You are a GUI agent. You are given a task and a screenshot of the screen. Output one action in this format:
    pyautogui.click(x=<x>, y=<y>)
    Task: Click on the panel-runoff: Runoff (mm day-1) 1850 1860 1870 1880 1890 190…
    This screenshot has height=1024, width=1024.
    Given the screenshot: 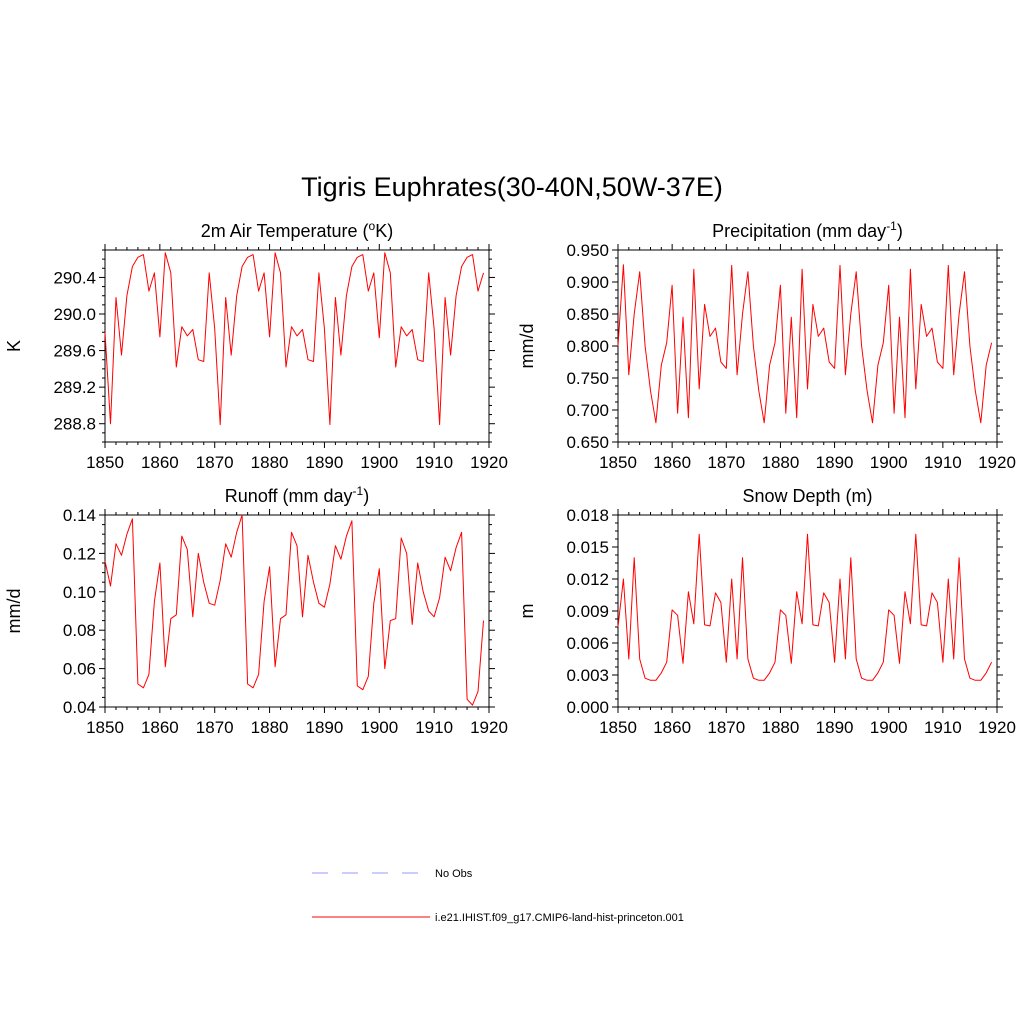 What is the action you would take?
    pyautogui.click(x=256, y=610)
    